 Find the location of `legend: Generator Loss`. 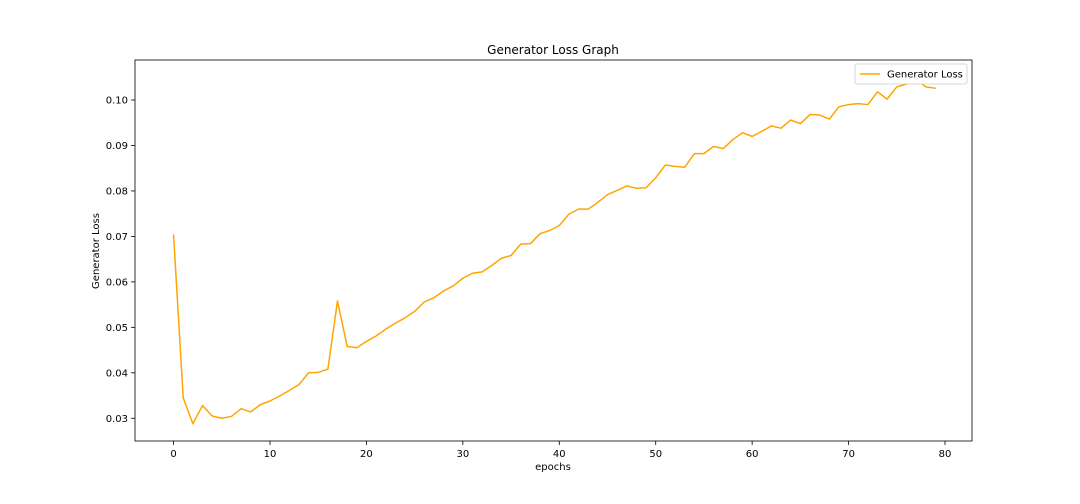

legend: Generator Loss is located at coordinates (911, 74).